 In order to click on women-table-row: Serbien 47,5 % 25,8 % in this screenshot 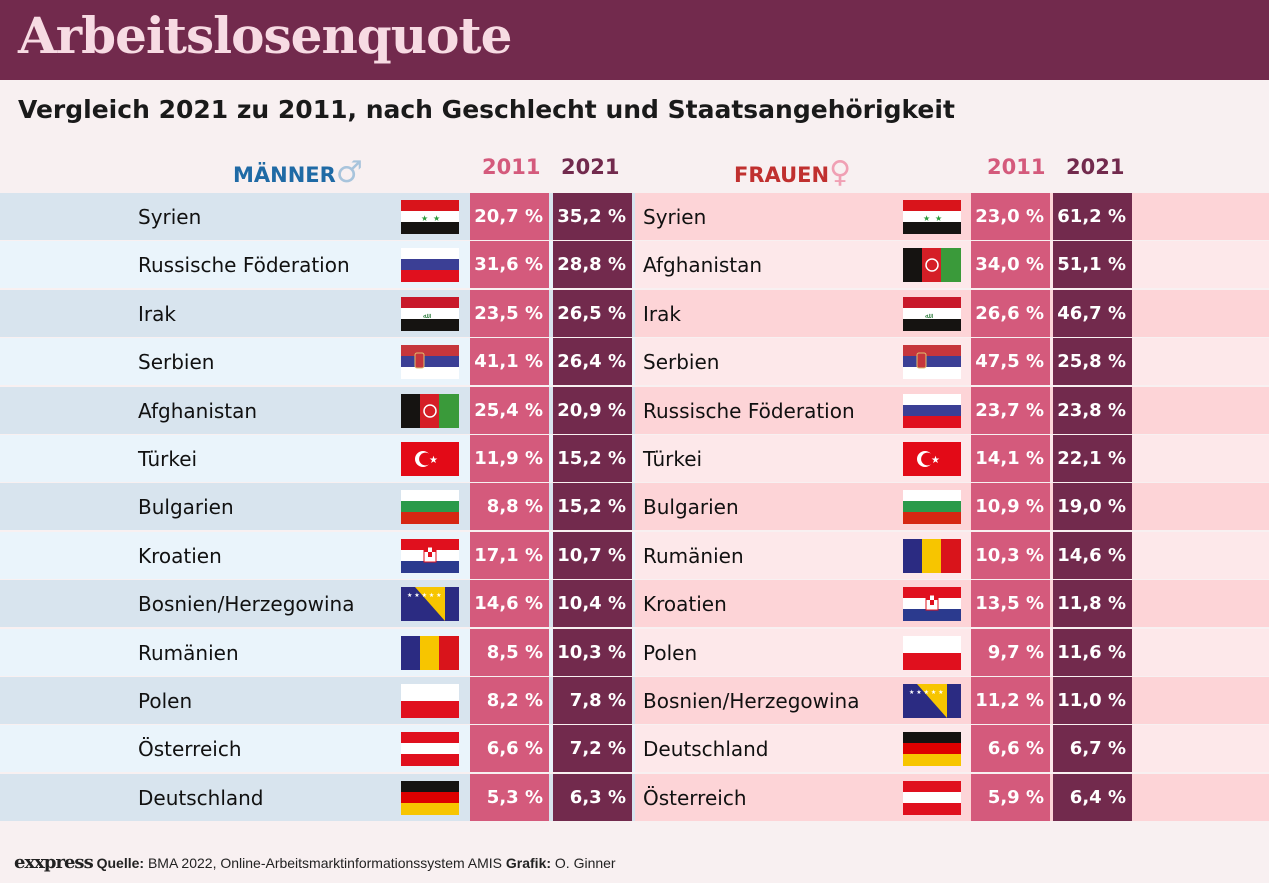, I will do `click(952, 362)`.